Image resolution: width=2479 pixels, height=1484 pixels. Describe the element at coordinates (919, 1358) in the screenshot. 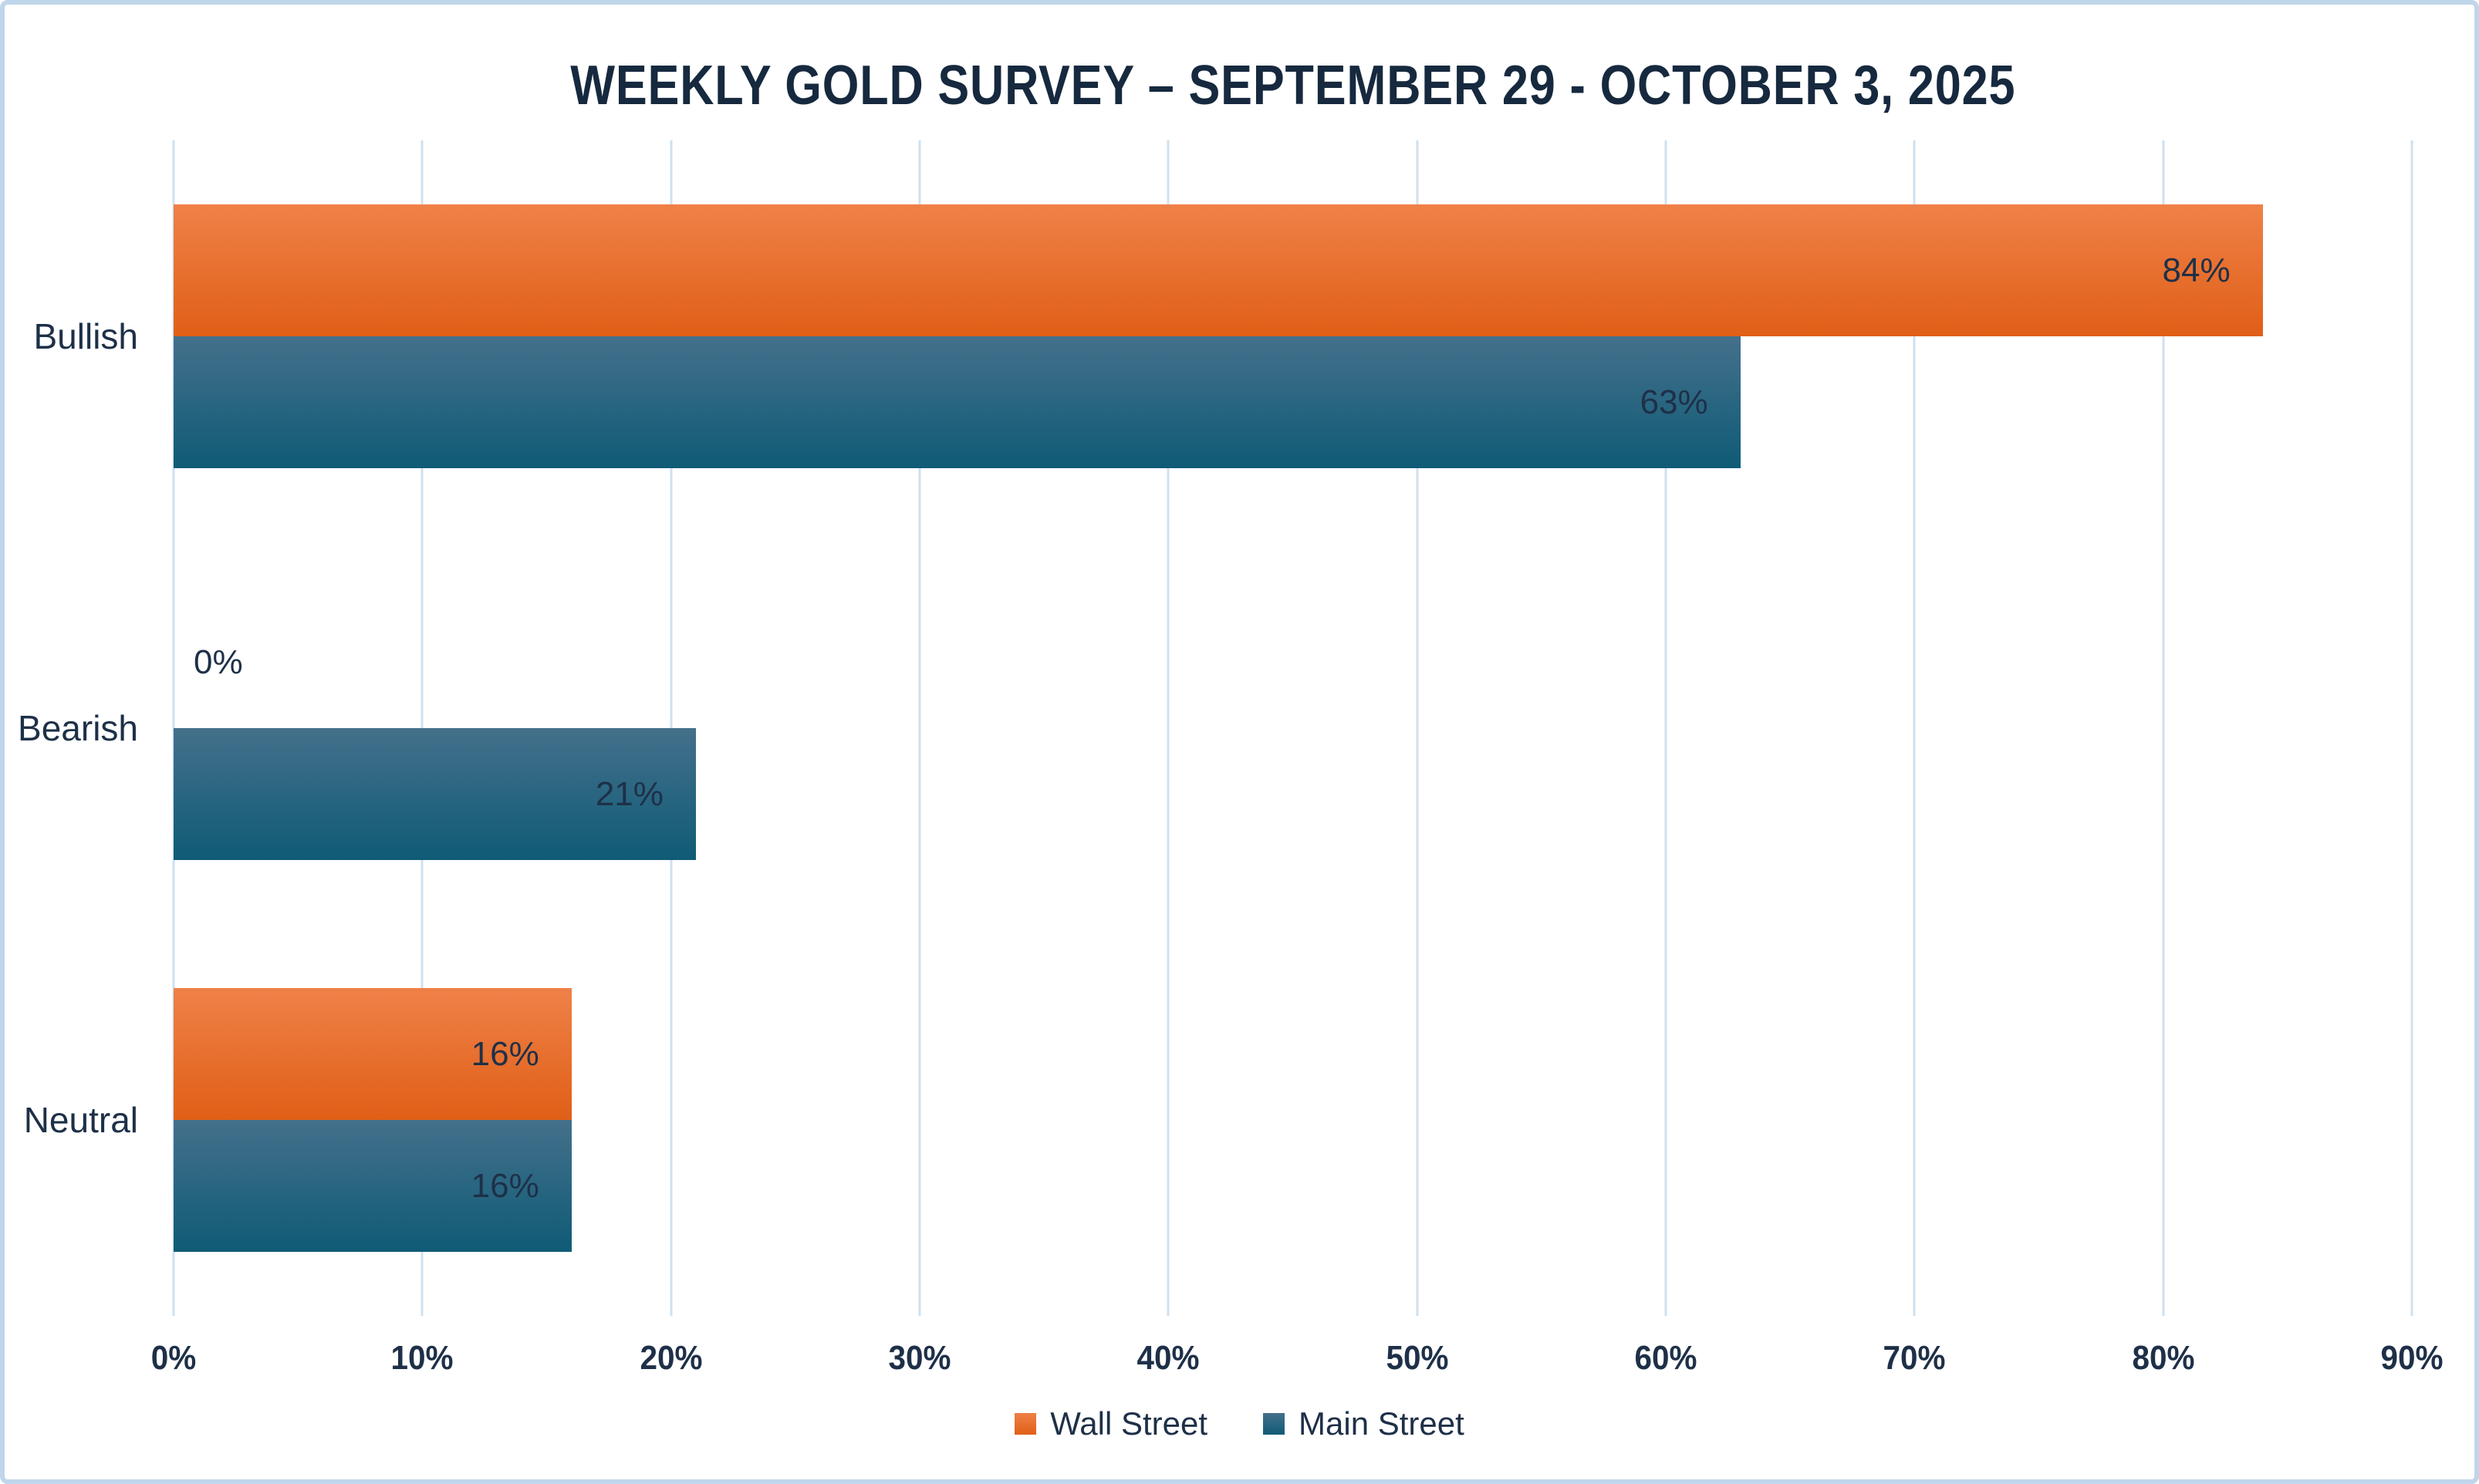

I see `x-tick-label: 30%` at that location.